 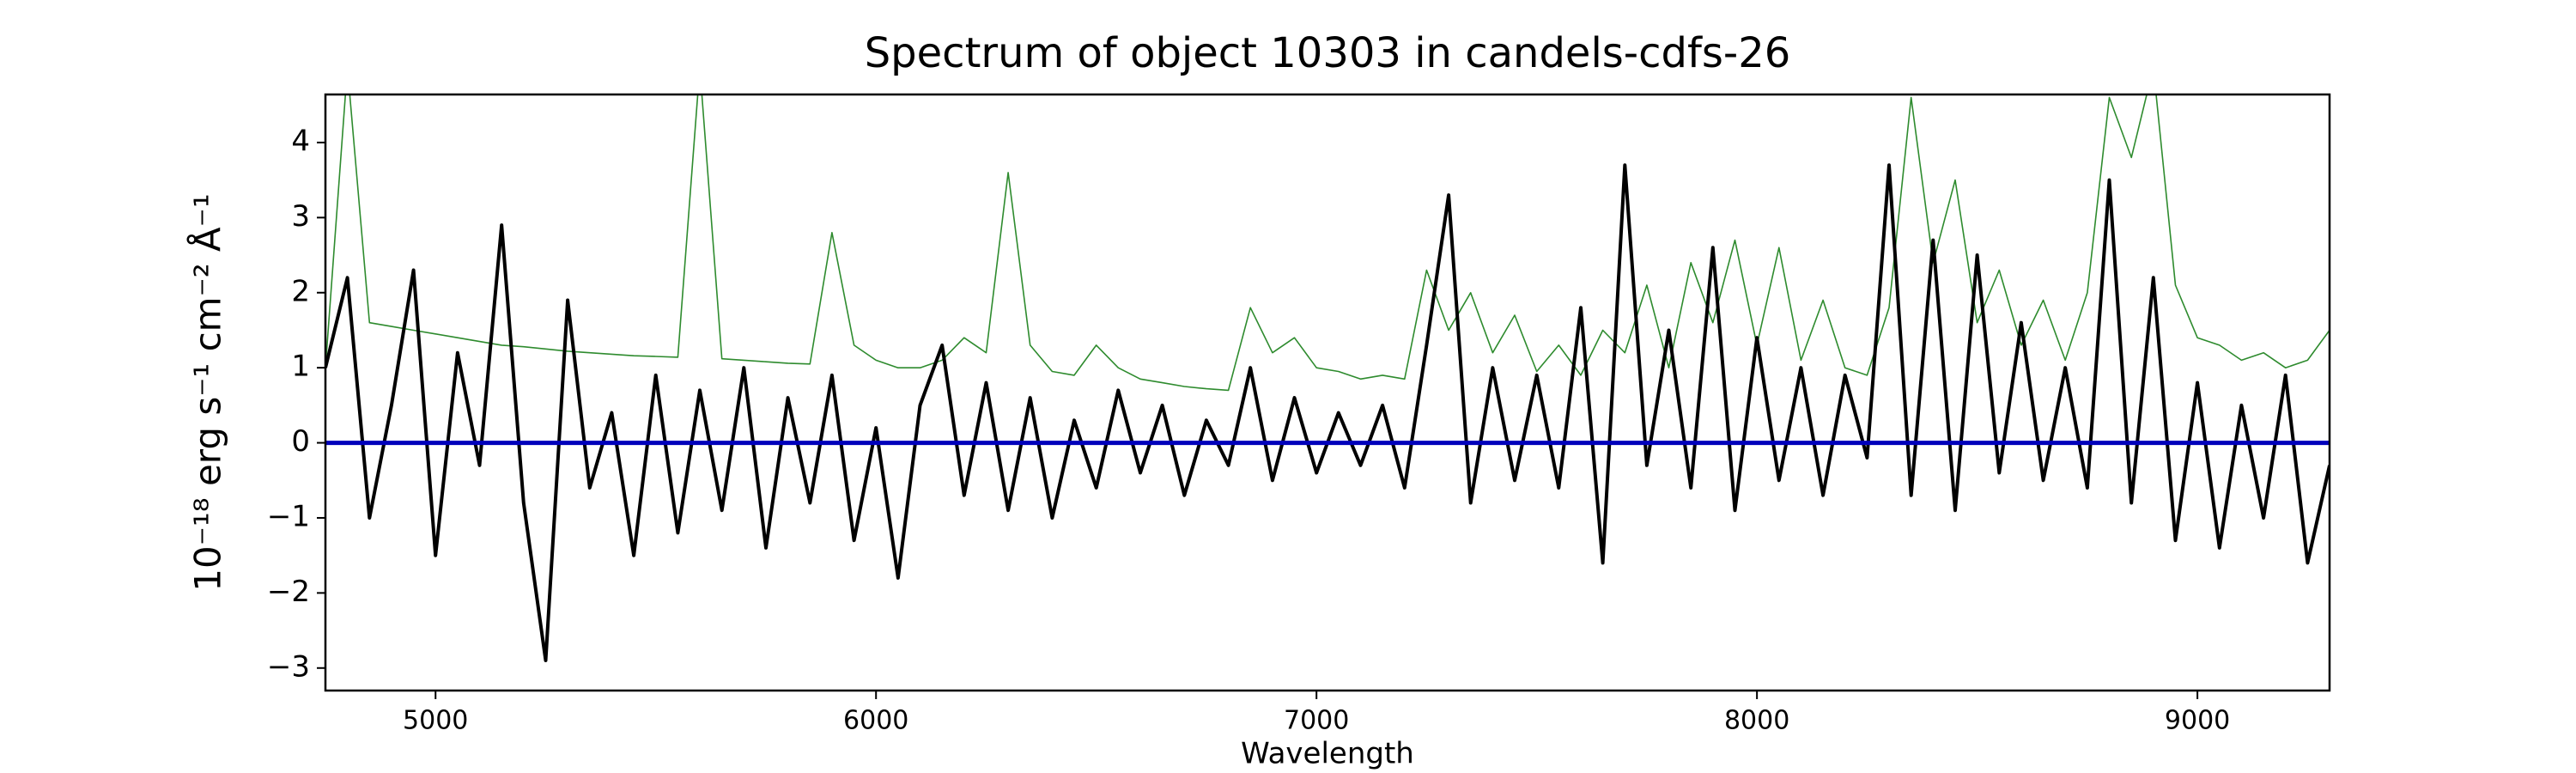 What do you see at coordinates (207, 392) in the screenshot?
I see `y-axis-label: 10⁻¹⁸ erg s⁻¹ cm⁻² Å⁻¹` at bounding box center [207, 392].